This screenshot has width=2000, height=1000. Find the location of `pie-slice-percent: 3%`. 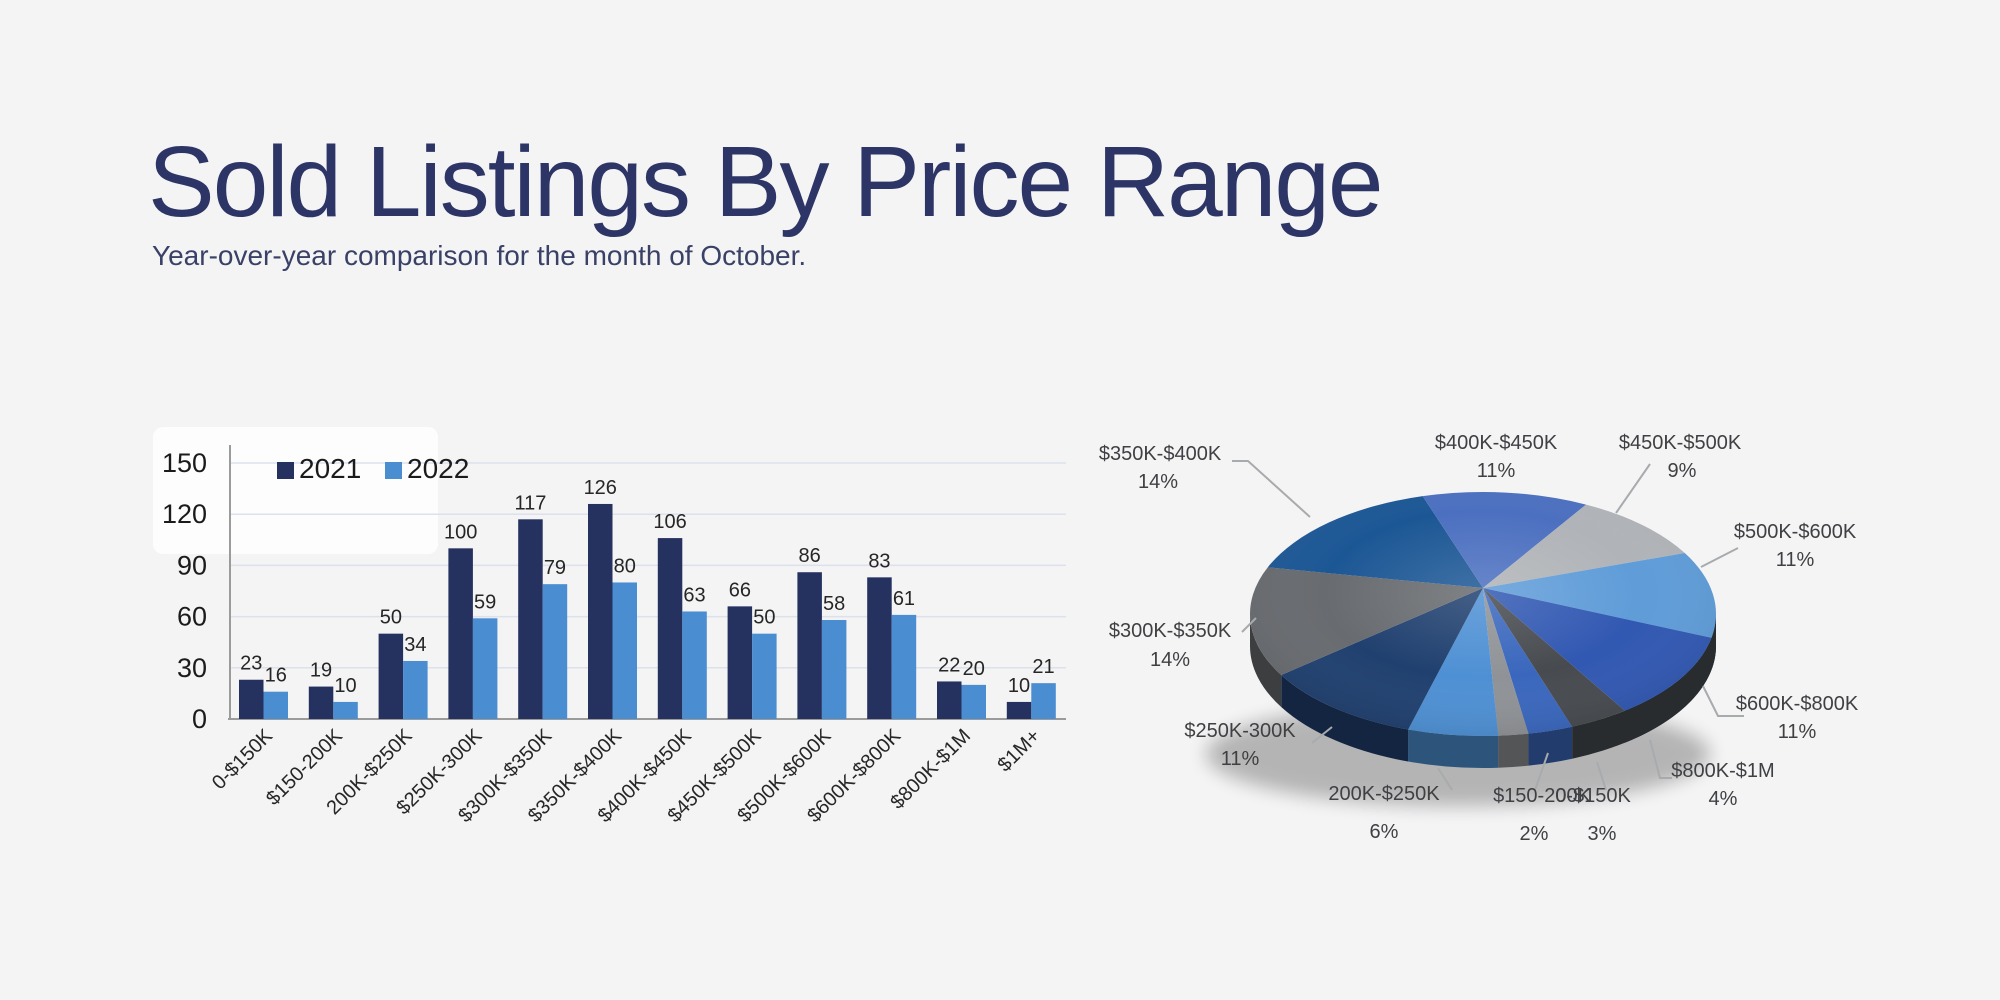

pie-slice-percent: 3% is located at coordinates (1602, 834).